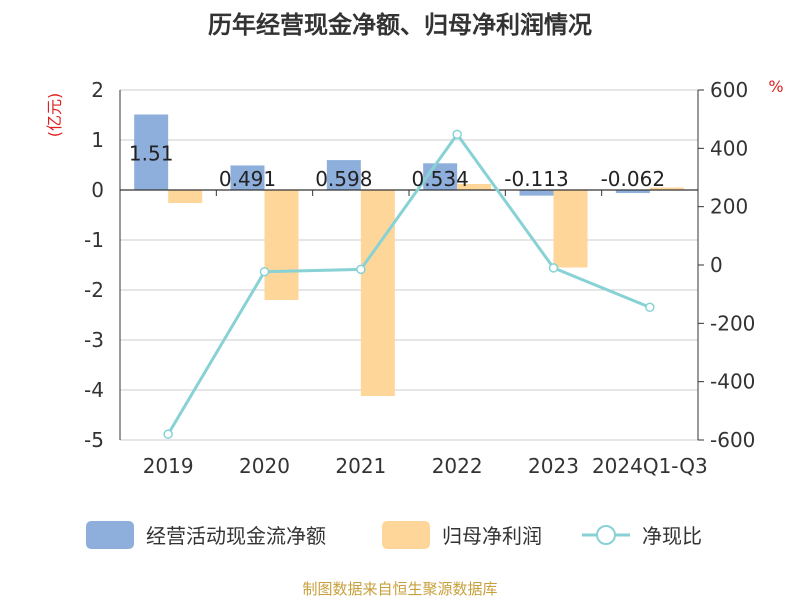 Image resolution: width=800 pixels, height=600 pixels. I want to click on legend-label-net-profit: 归母净利润, so click(492, 536).